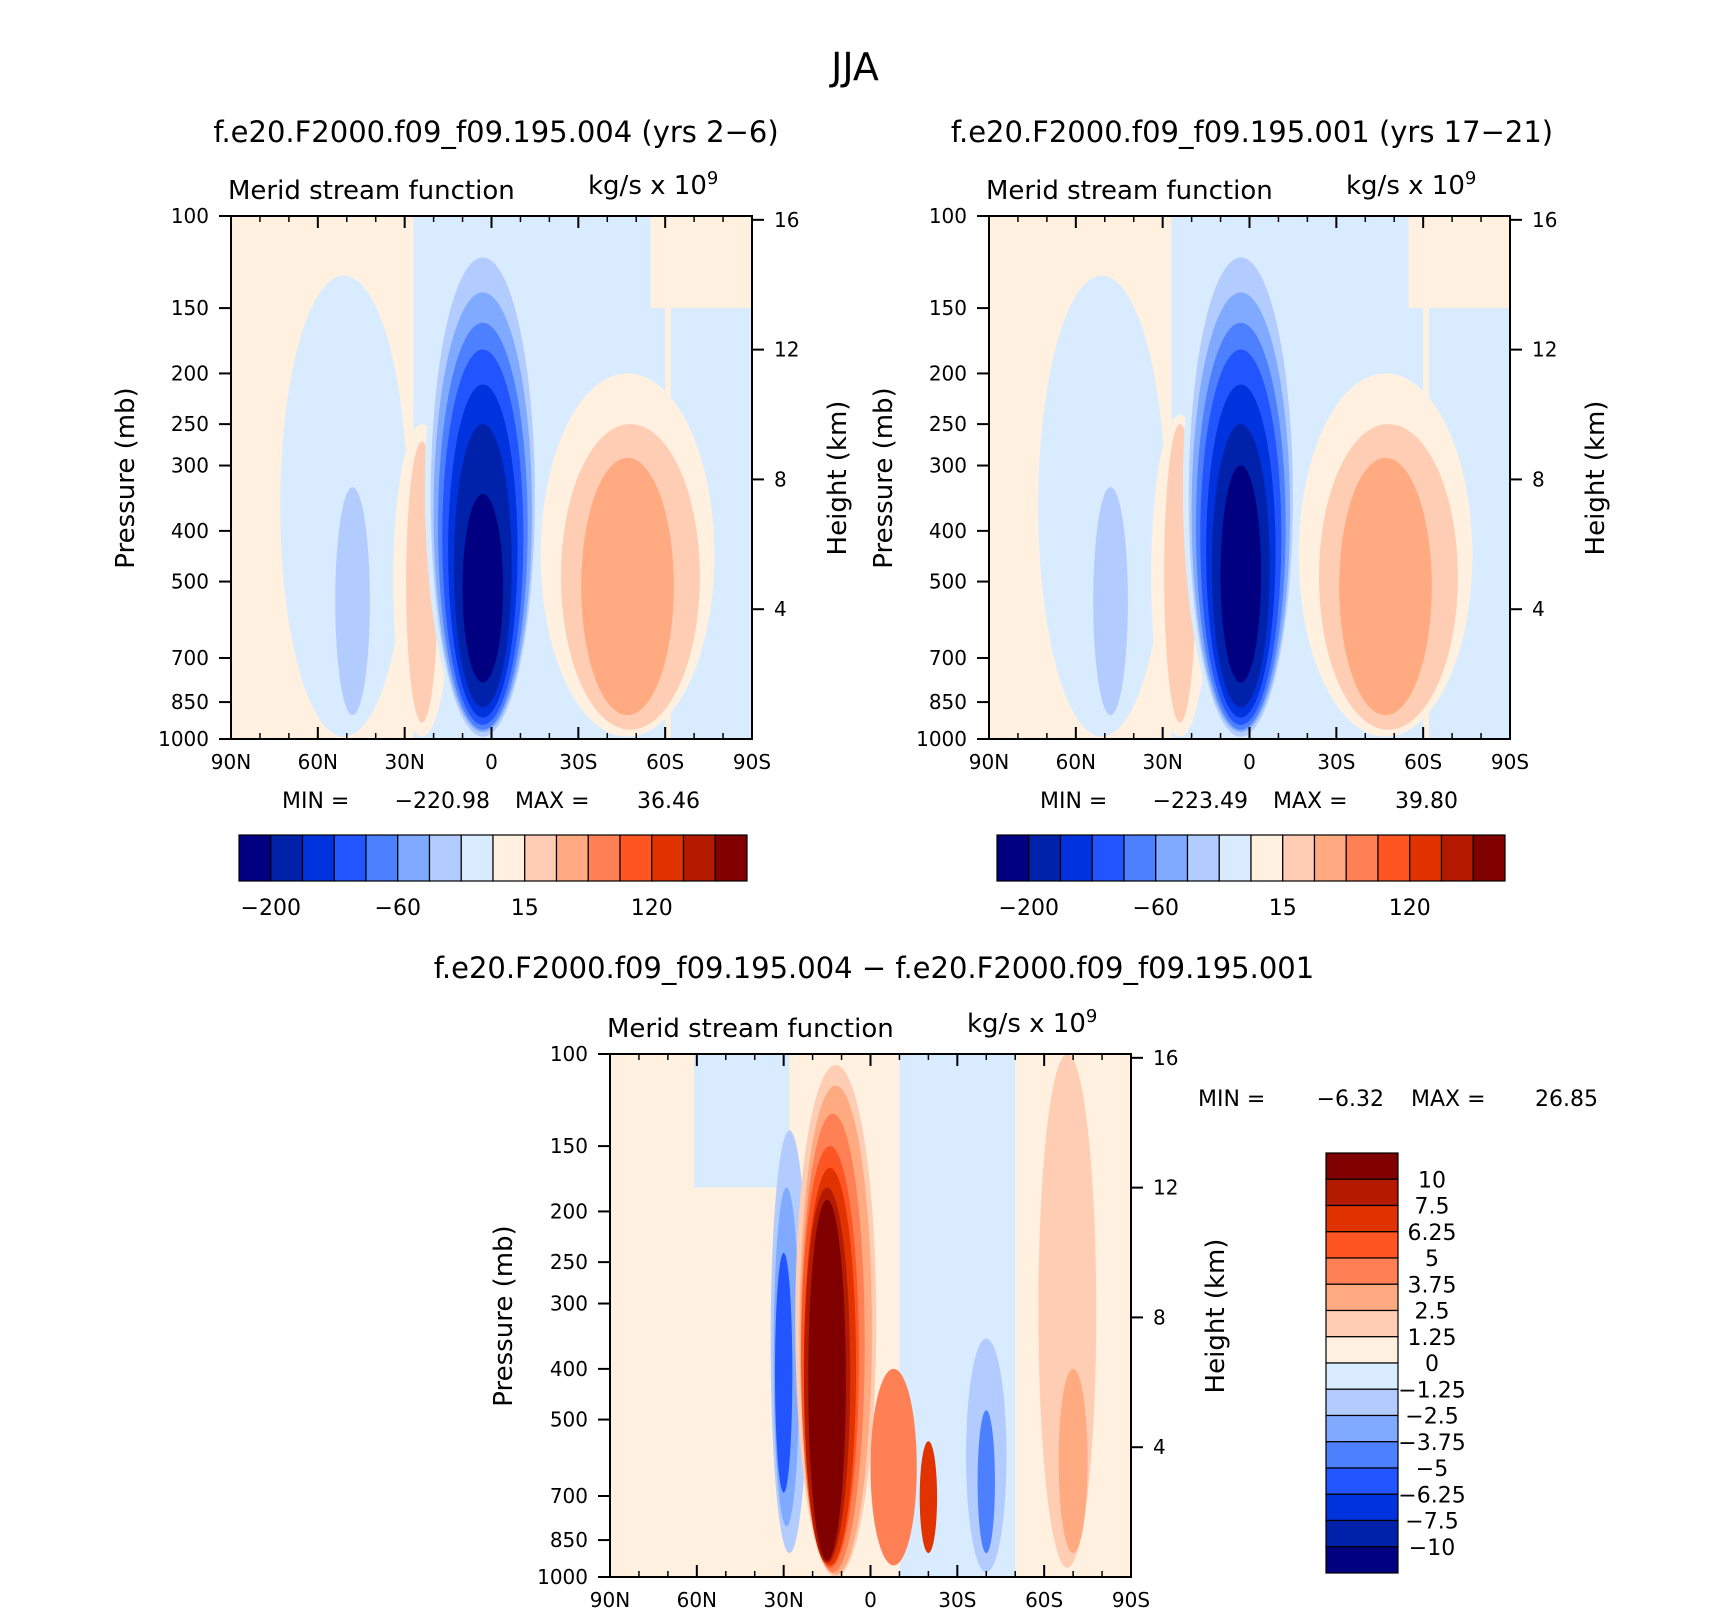 The width and height of the screenshot is (1710, 1620). I want to click on y-tick-label: 500, so click(948, 582).